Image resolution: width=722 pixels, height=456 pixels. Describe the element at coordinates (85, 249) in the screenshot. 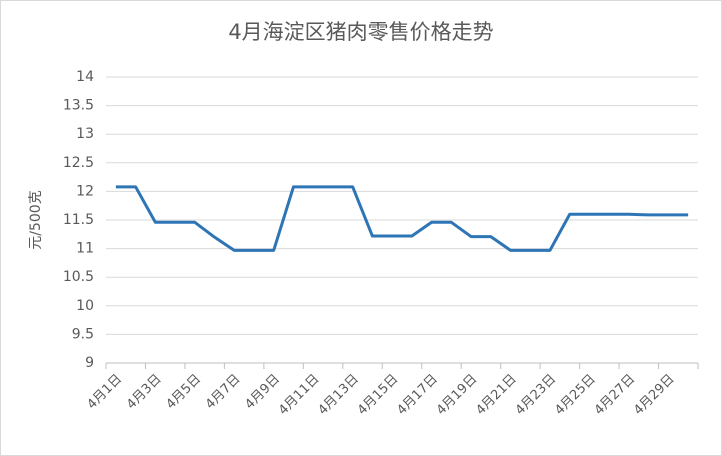

I see `y-tick-label: 11` at that location.